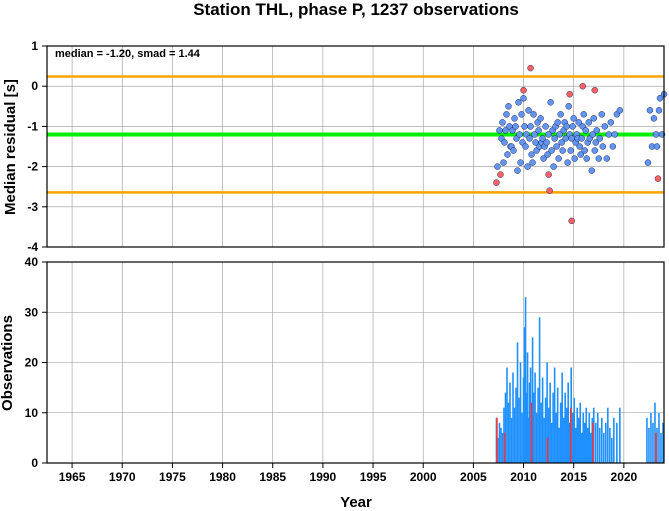  Describe the element at coordinates (32, 262) in the screenshot. I see `observations-y-tick-label: 40` at that location.